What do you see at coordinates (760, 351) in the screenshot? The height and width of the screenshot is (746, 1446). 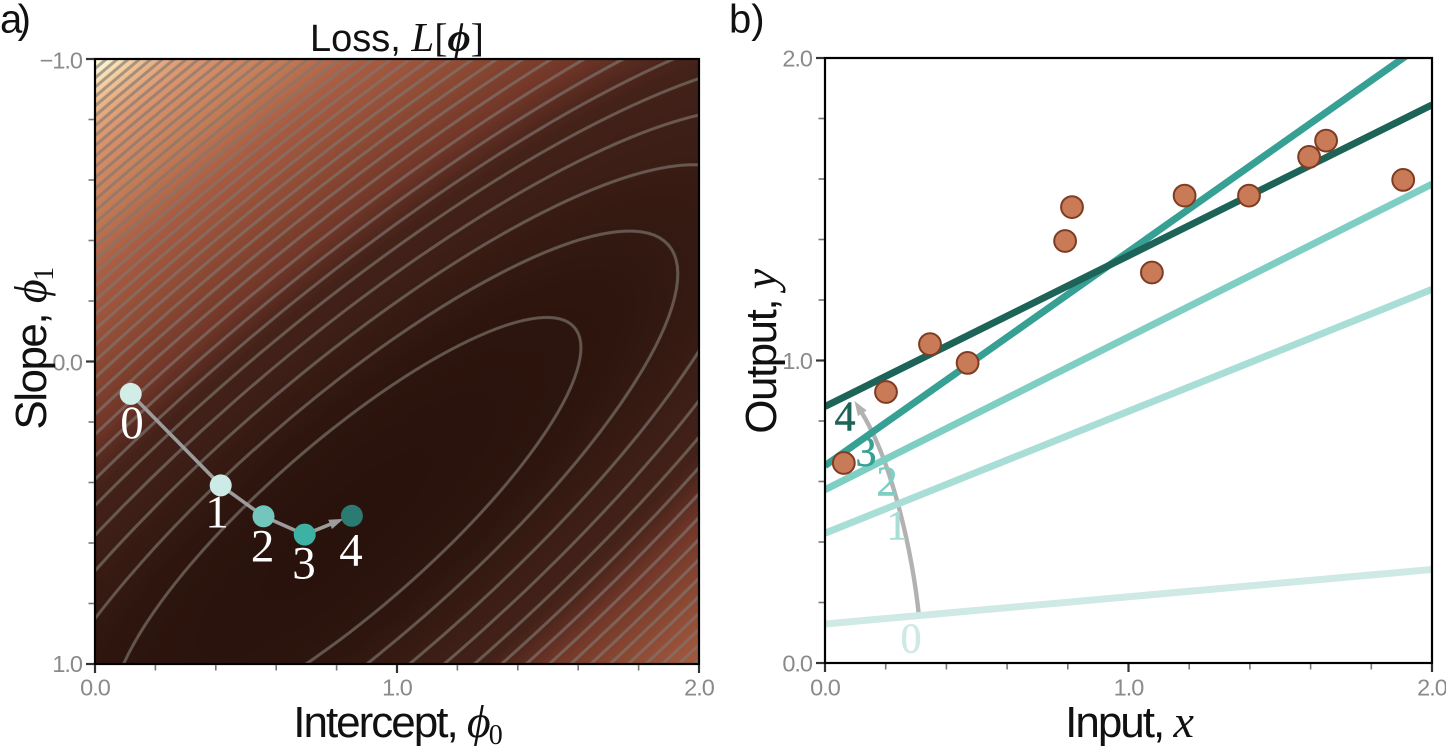 I see `svg-text: Output, y` at bounding box center [760, 351].